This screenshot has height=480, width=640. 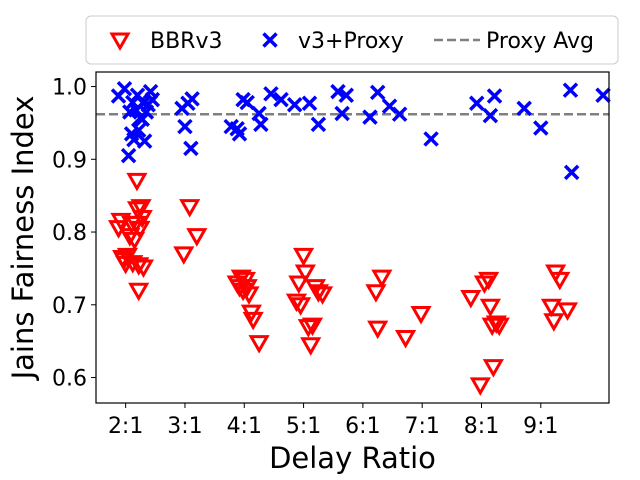 I want to click on legend-proxy-avg-label: Proxy Avg, so click(x=540, y=41).